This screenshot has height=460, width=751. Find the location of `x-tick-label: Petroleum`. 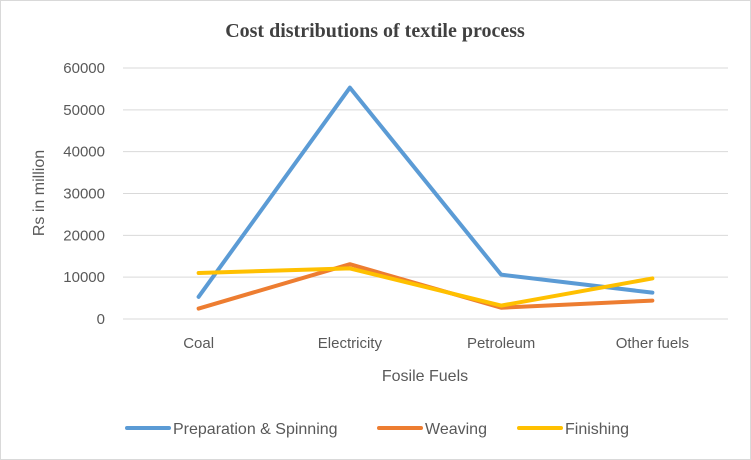

x-tick-label: Petroleum is located at coordinates (501, 343).